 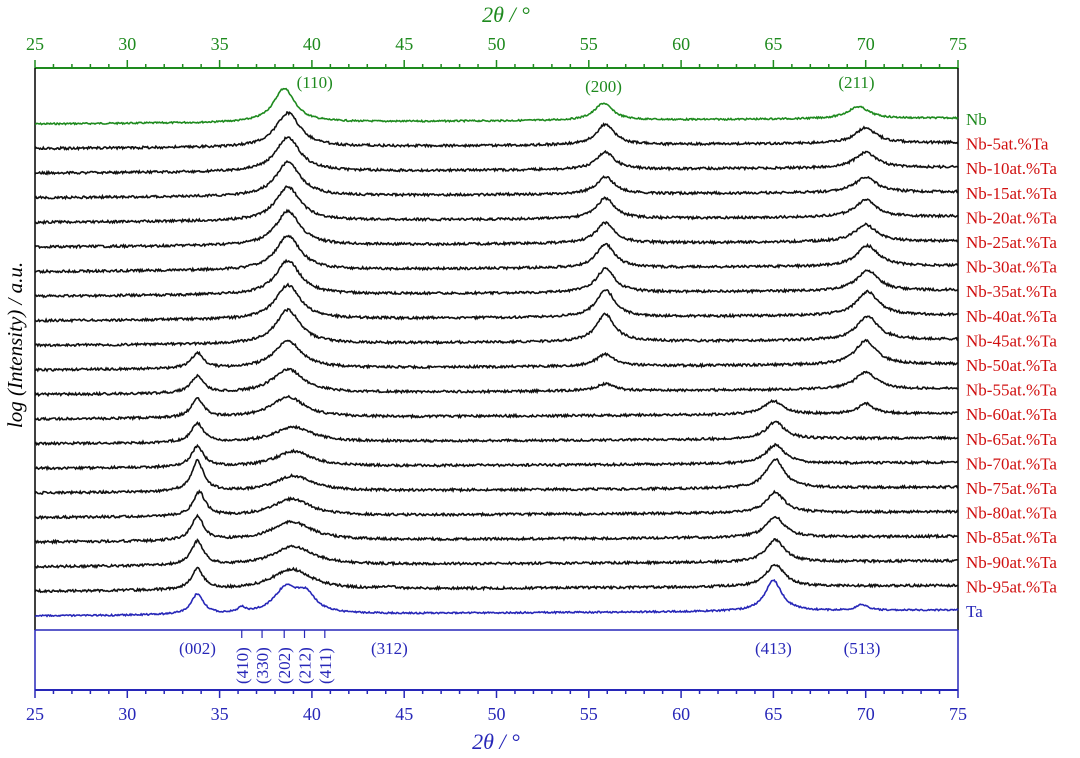 I want to click on series-label: Nb-35at.%Ta, so click(x=1011, y=291).